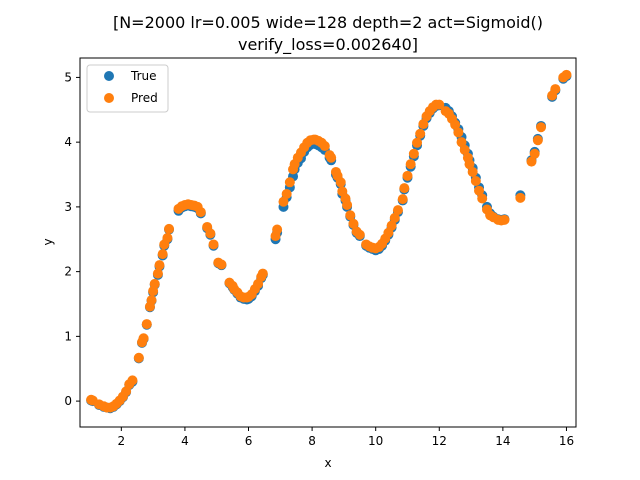  I want to click on x-tick-label: 2, so click(122, 441).